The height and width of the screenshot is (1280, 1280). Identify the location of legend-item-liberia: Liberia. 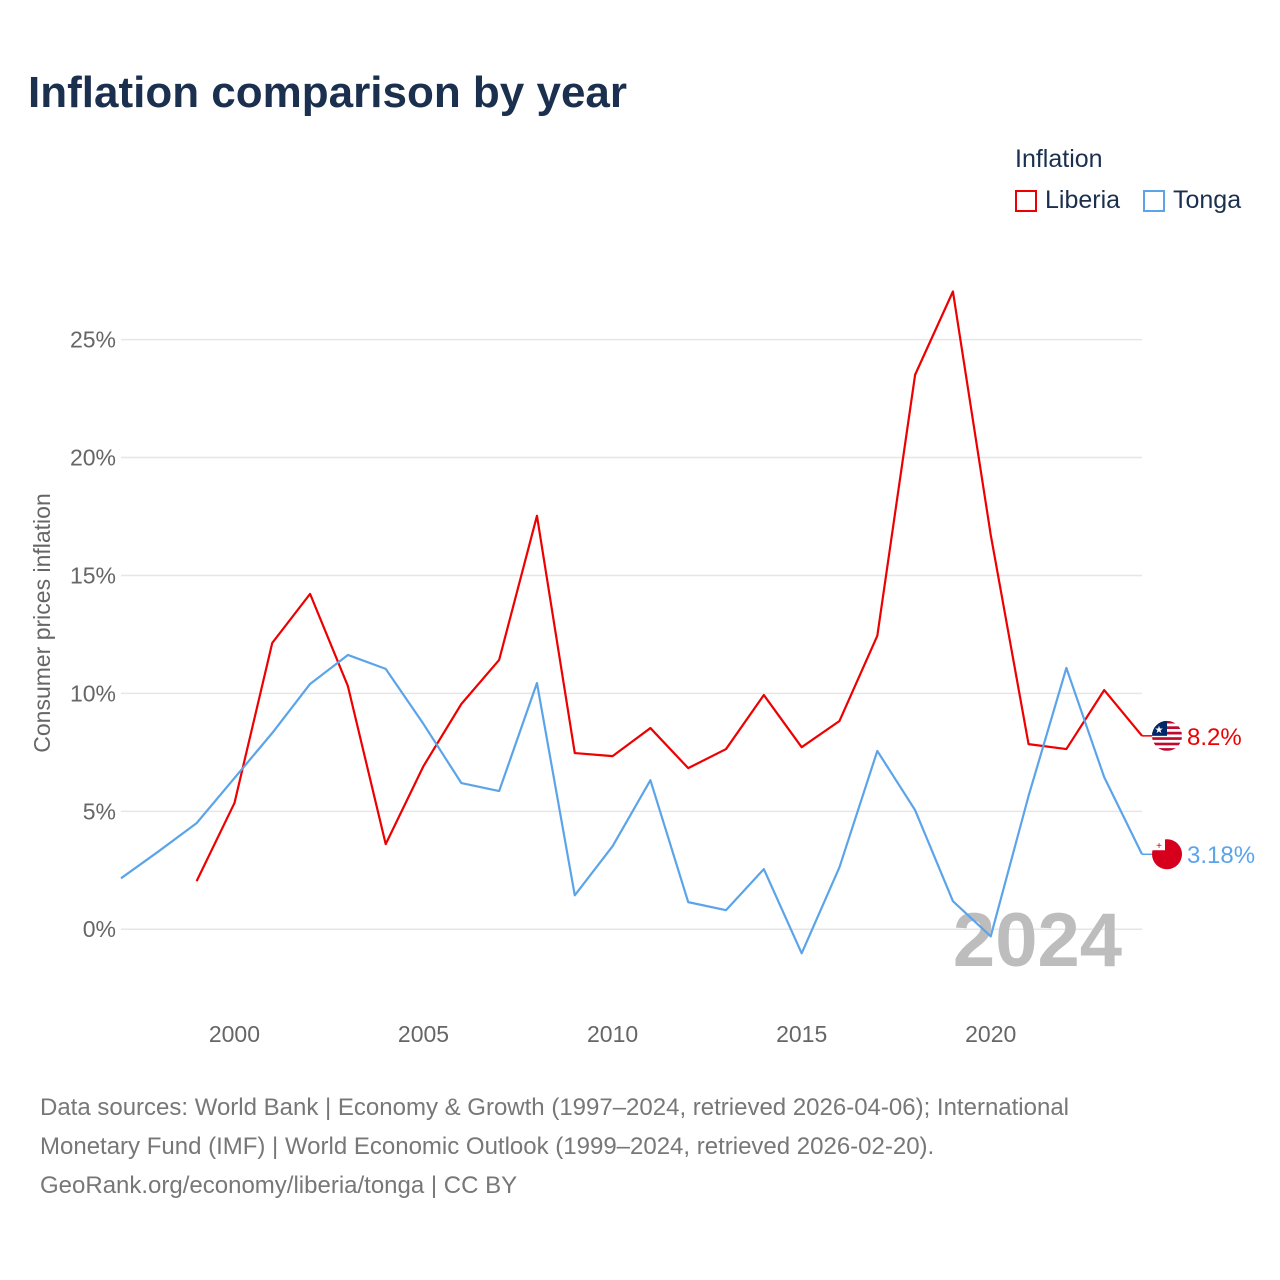
(1067, 200).